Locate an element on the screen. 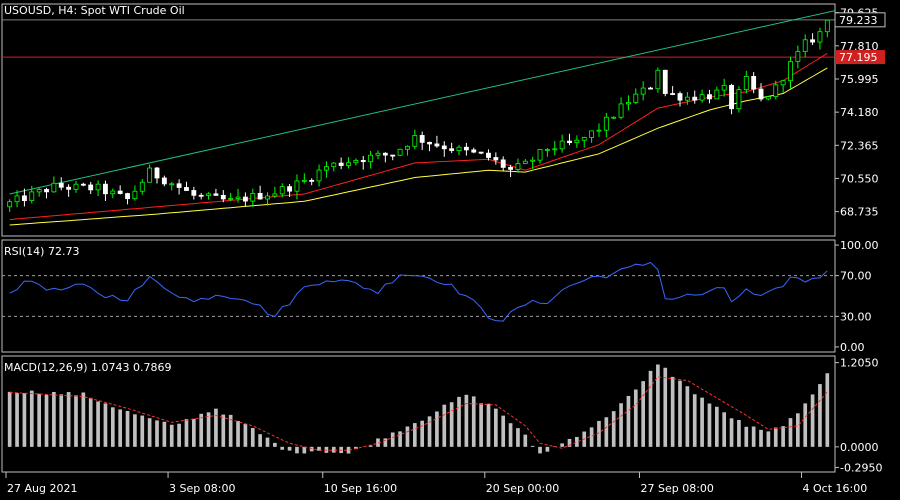 This screenshot has height=500, width=900. time-tick-label: 10 Sep 16:00 is located at coordinates (360, 488).